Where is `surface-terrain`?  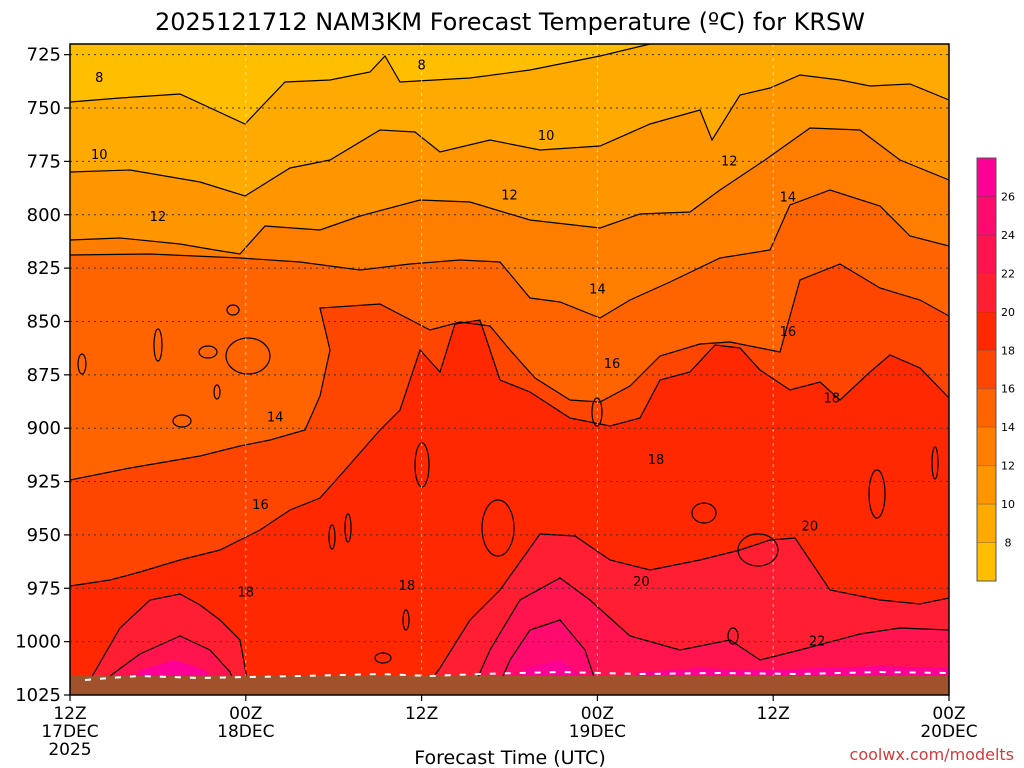
surface-terrain is located at coordinates (509, 685).